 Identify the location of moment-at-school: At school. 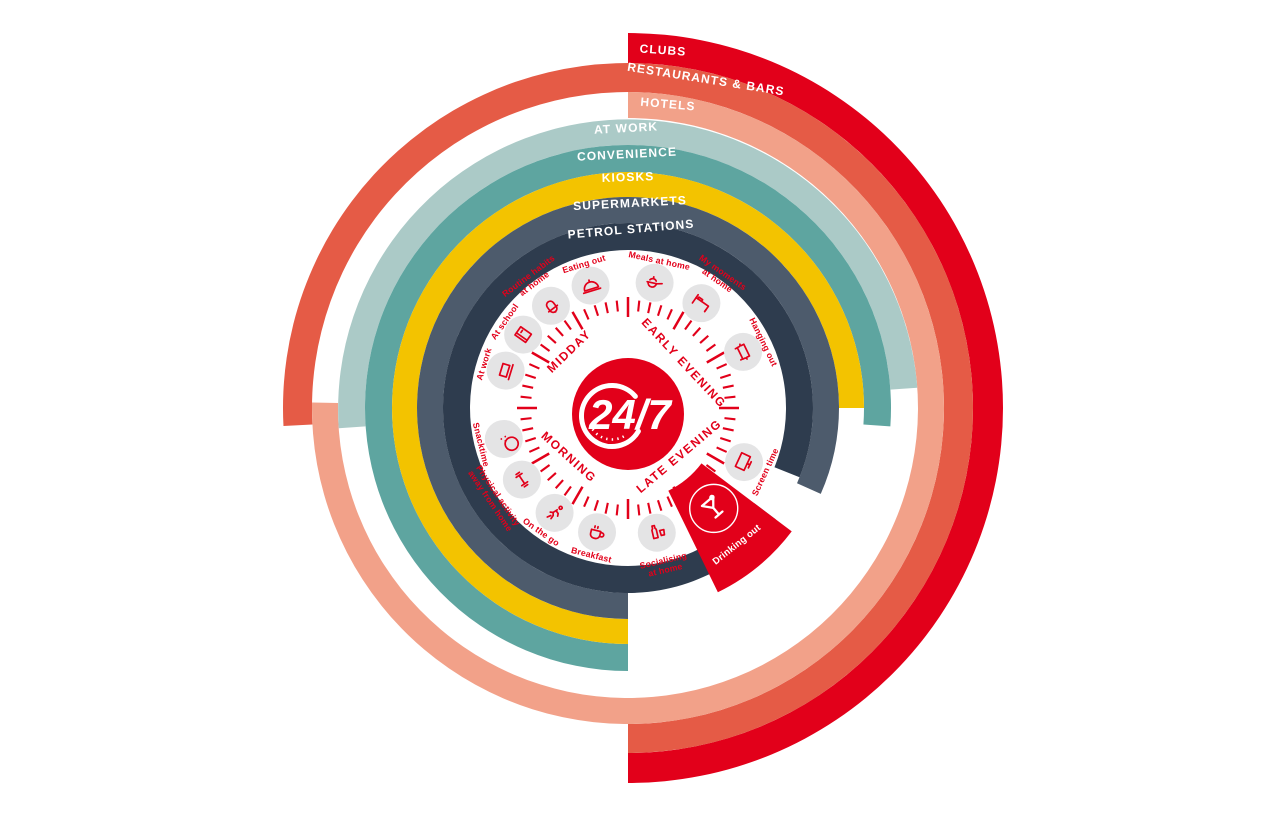
(516, 328).